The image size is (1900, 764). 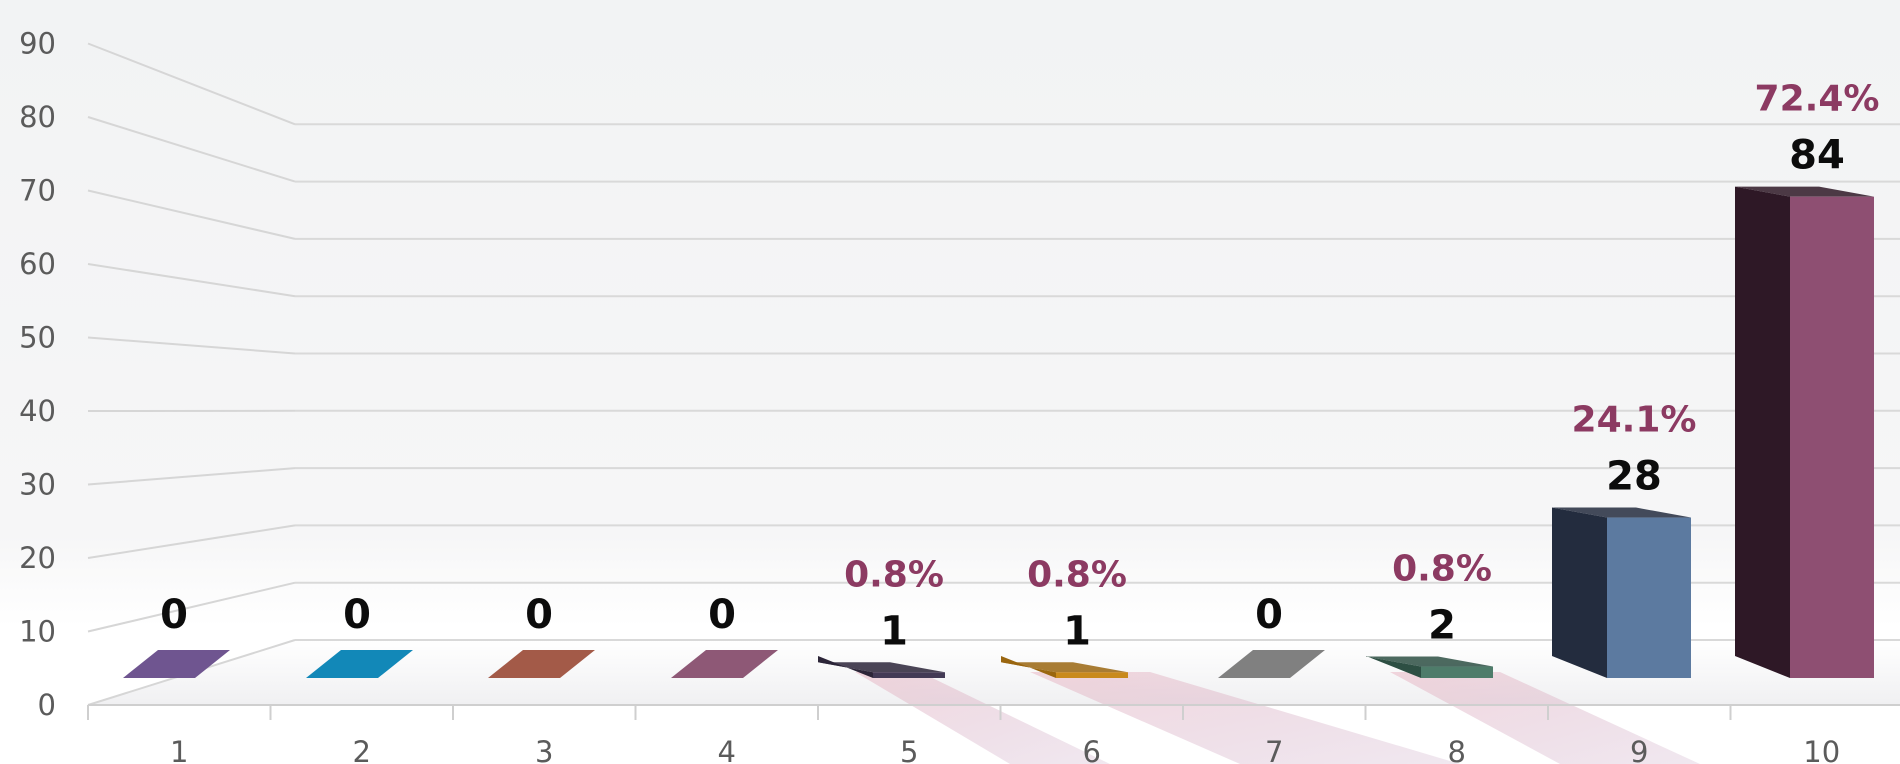 What do you see at coordinates (1092, 749) in the screenshot?
I see `x-tick-label: 6` at bounding box center [1092, 749].